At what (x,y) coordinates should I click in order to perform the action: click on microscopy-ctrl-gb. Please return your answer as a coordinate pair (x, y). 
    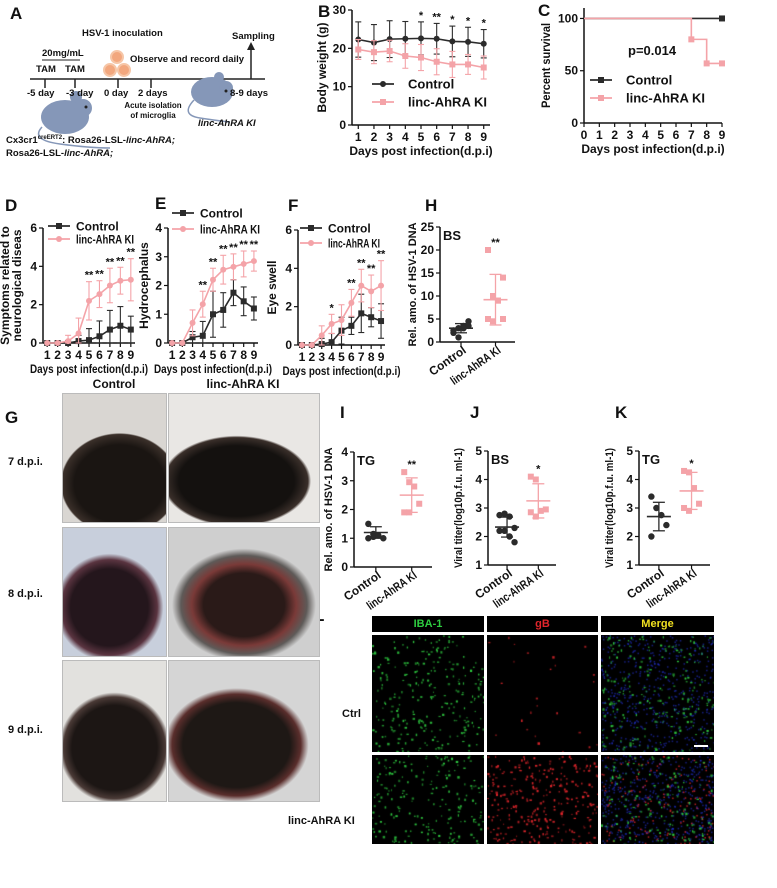
    Looking at the image, I should click on (542, 693).